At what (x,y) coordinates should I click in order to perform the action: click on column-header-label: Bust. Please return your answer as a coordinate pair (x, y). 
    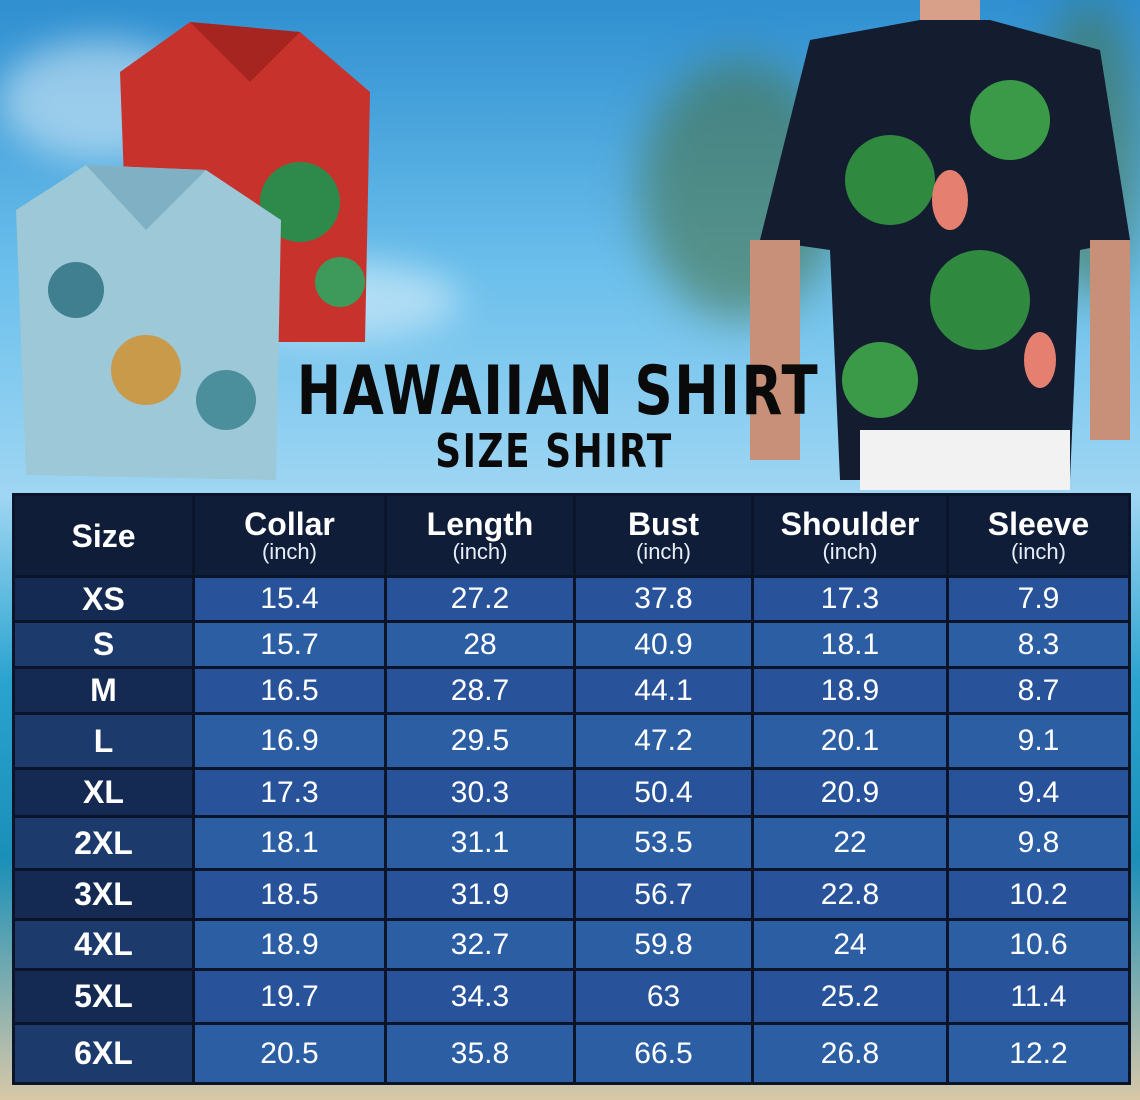
    Looking at the image, I should click on (663, 523).